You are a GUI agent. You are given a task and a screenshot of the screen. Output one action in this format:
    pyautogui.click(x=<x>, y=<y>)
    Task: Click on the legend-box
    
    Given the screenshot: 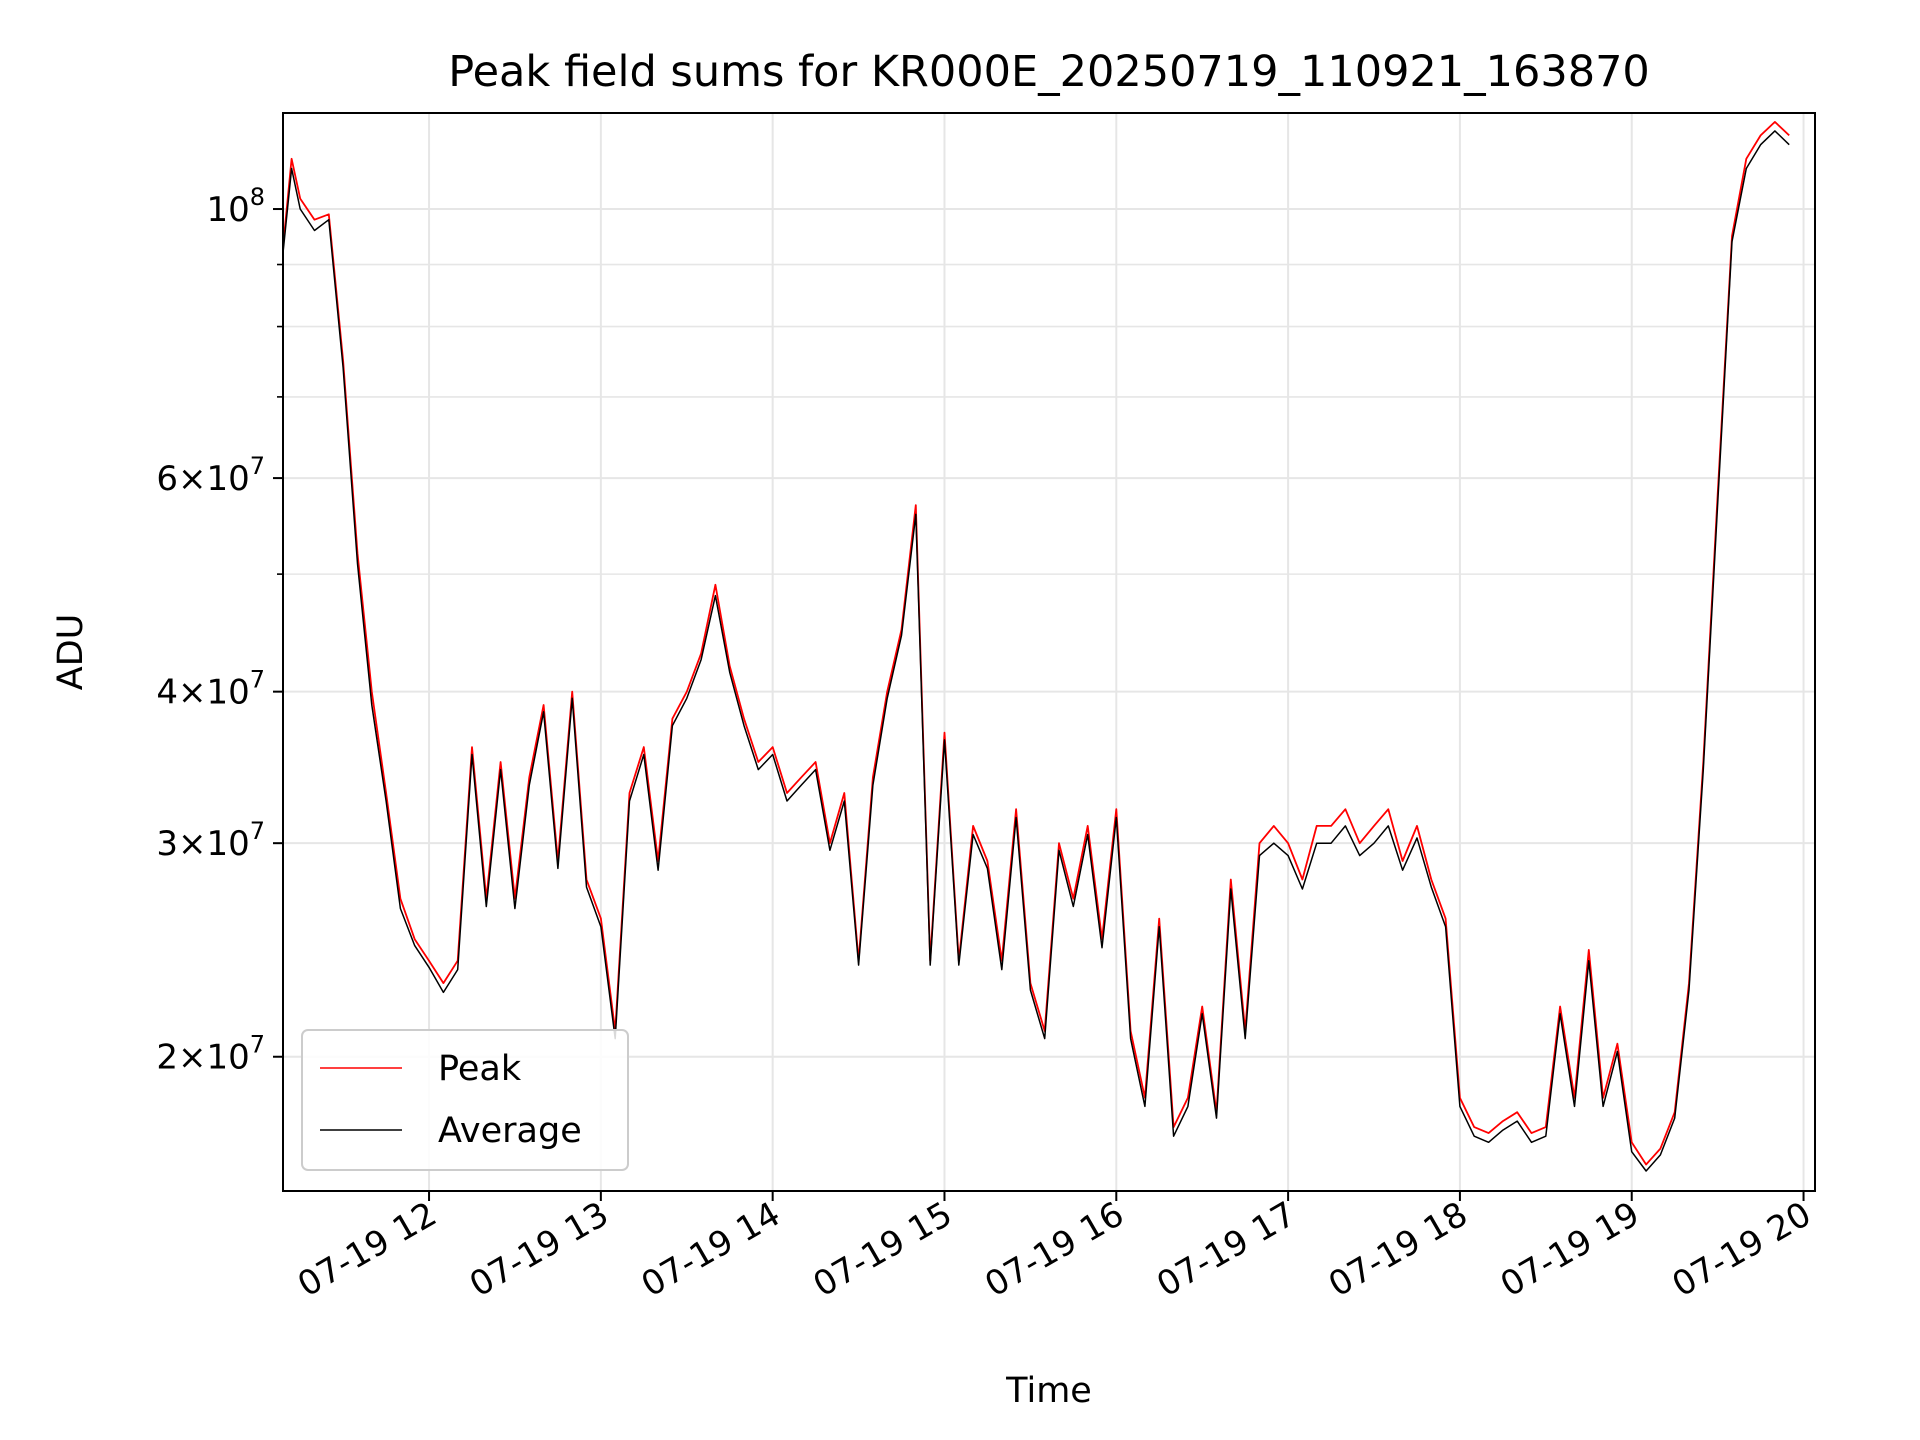 What is the action you would take?
    pyautogui.click(x=465, y=1100)
    